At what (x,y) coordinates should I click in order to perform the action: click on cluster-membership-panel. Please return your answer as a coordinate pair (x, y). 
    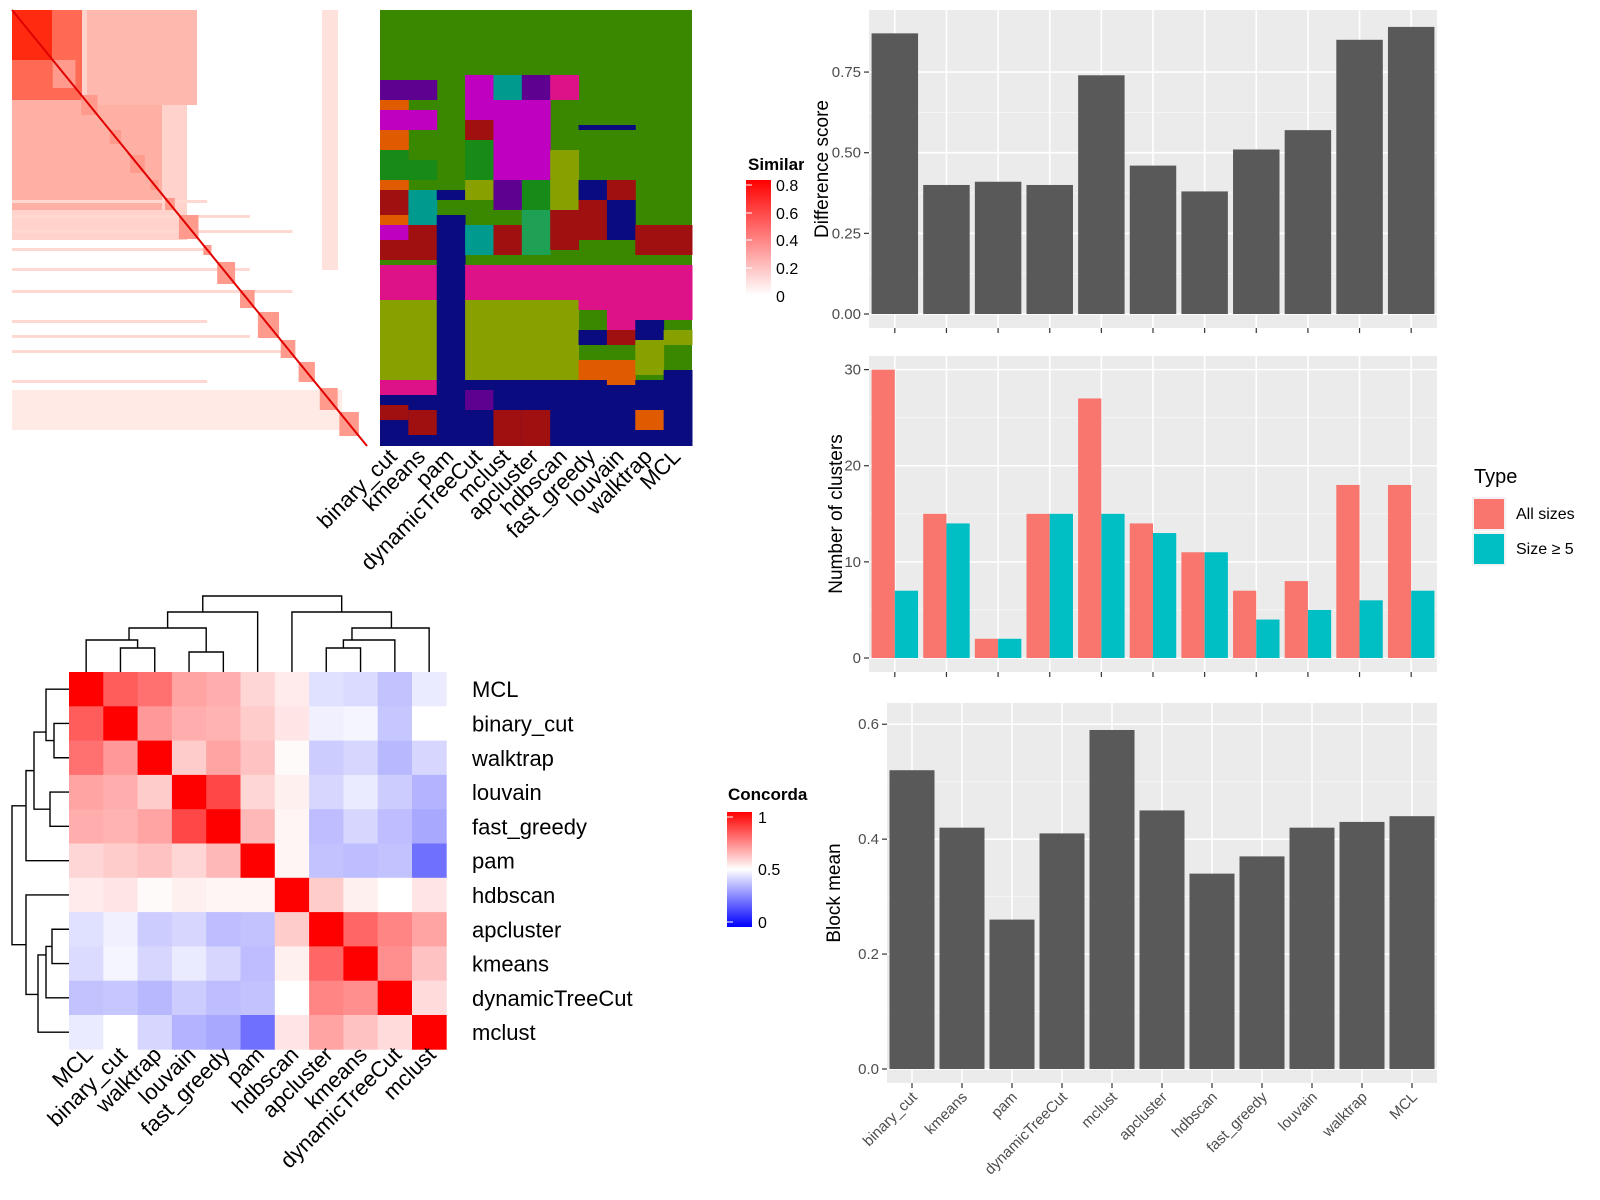
    Looking at the image, I should click on (536, 228).